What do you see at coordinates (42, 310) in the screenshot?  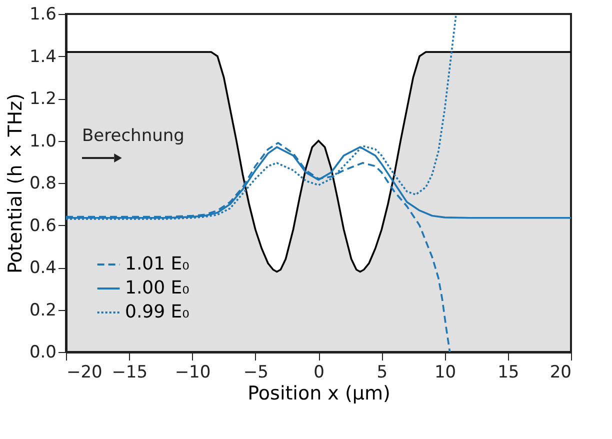 I see `y-tick-label: 0.2` at bounding box center [42, 310].